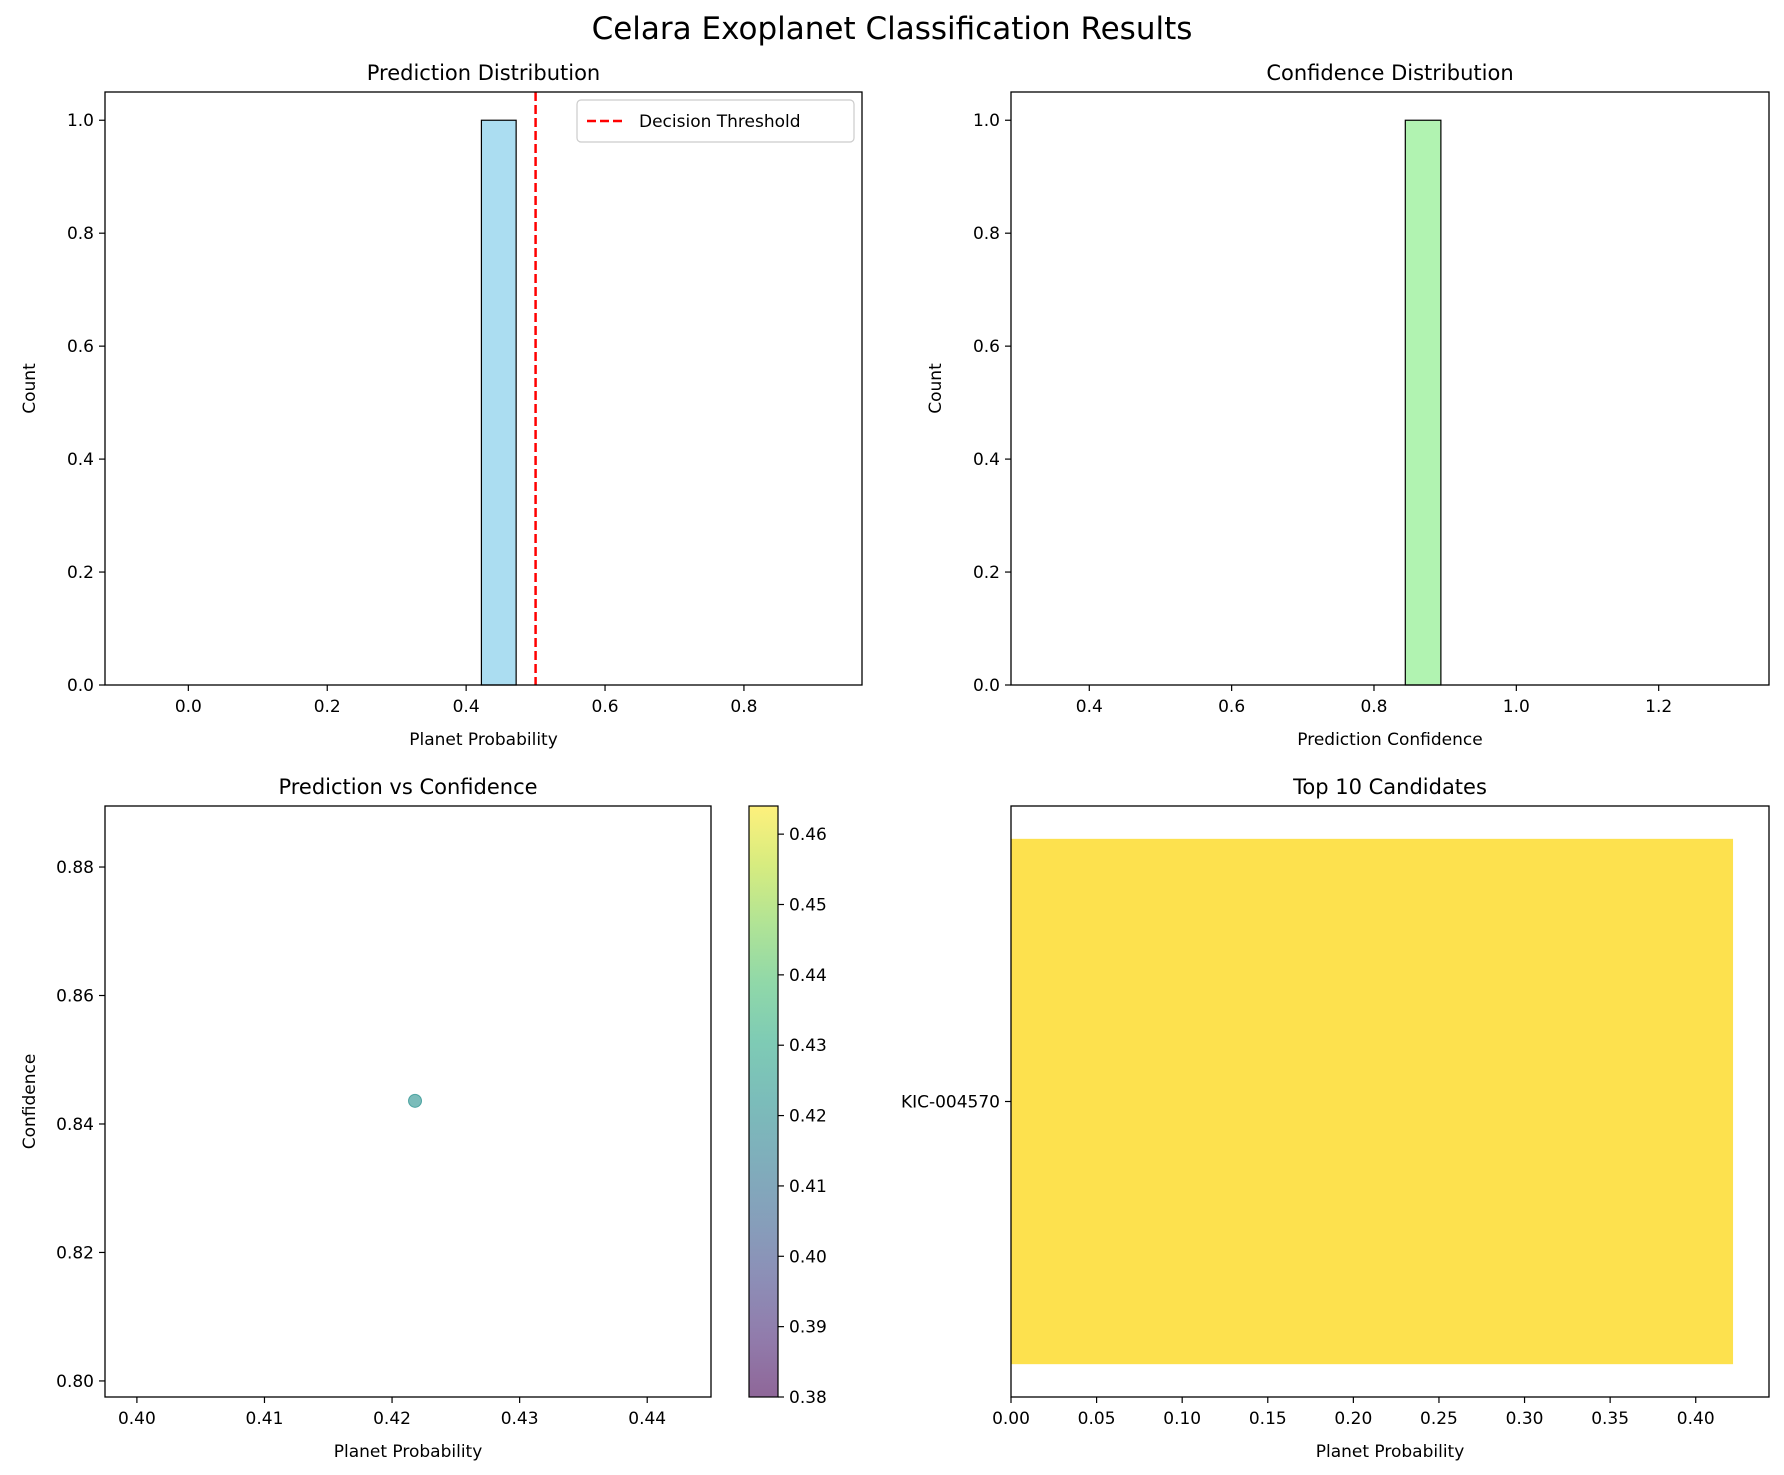 The height and width of the screenshot is (1475, 1784). What do you see at coordinates (1372, 1101) in the screenshot?
I see `candidate-bar` at bounding box center [1372, 1101].